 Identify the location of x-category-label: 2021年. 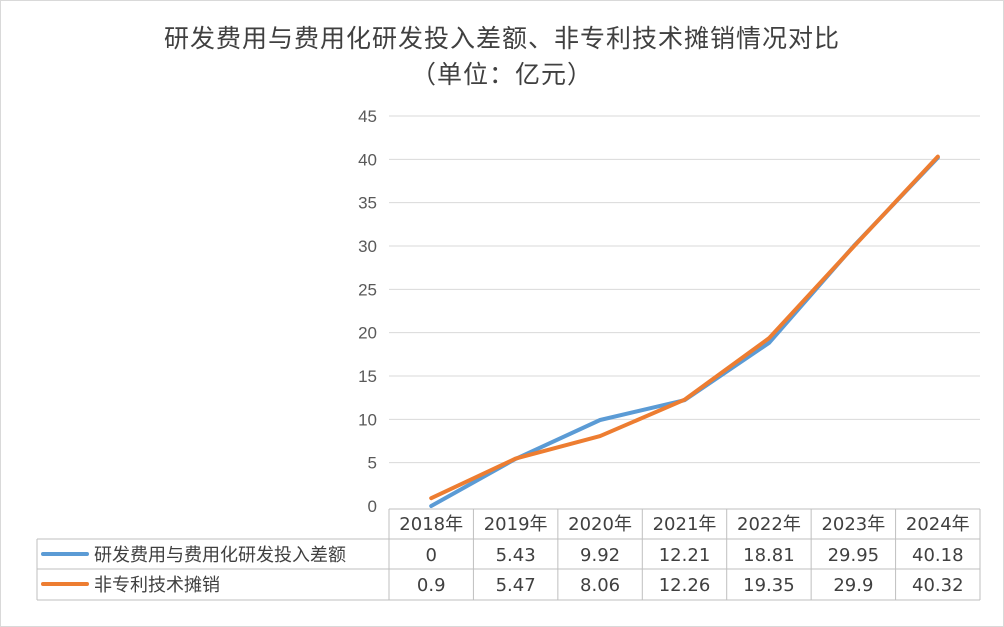
(685, 524).